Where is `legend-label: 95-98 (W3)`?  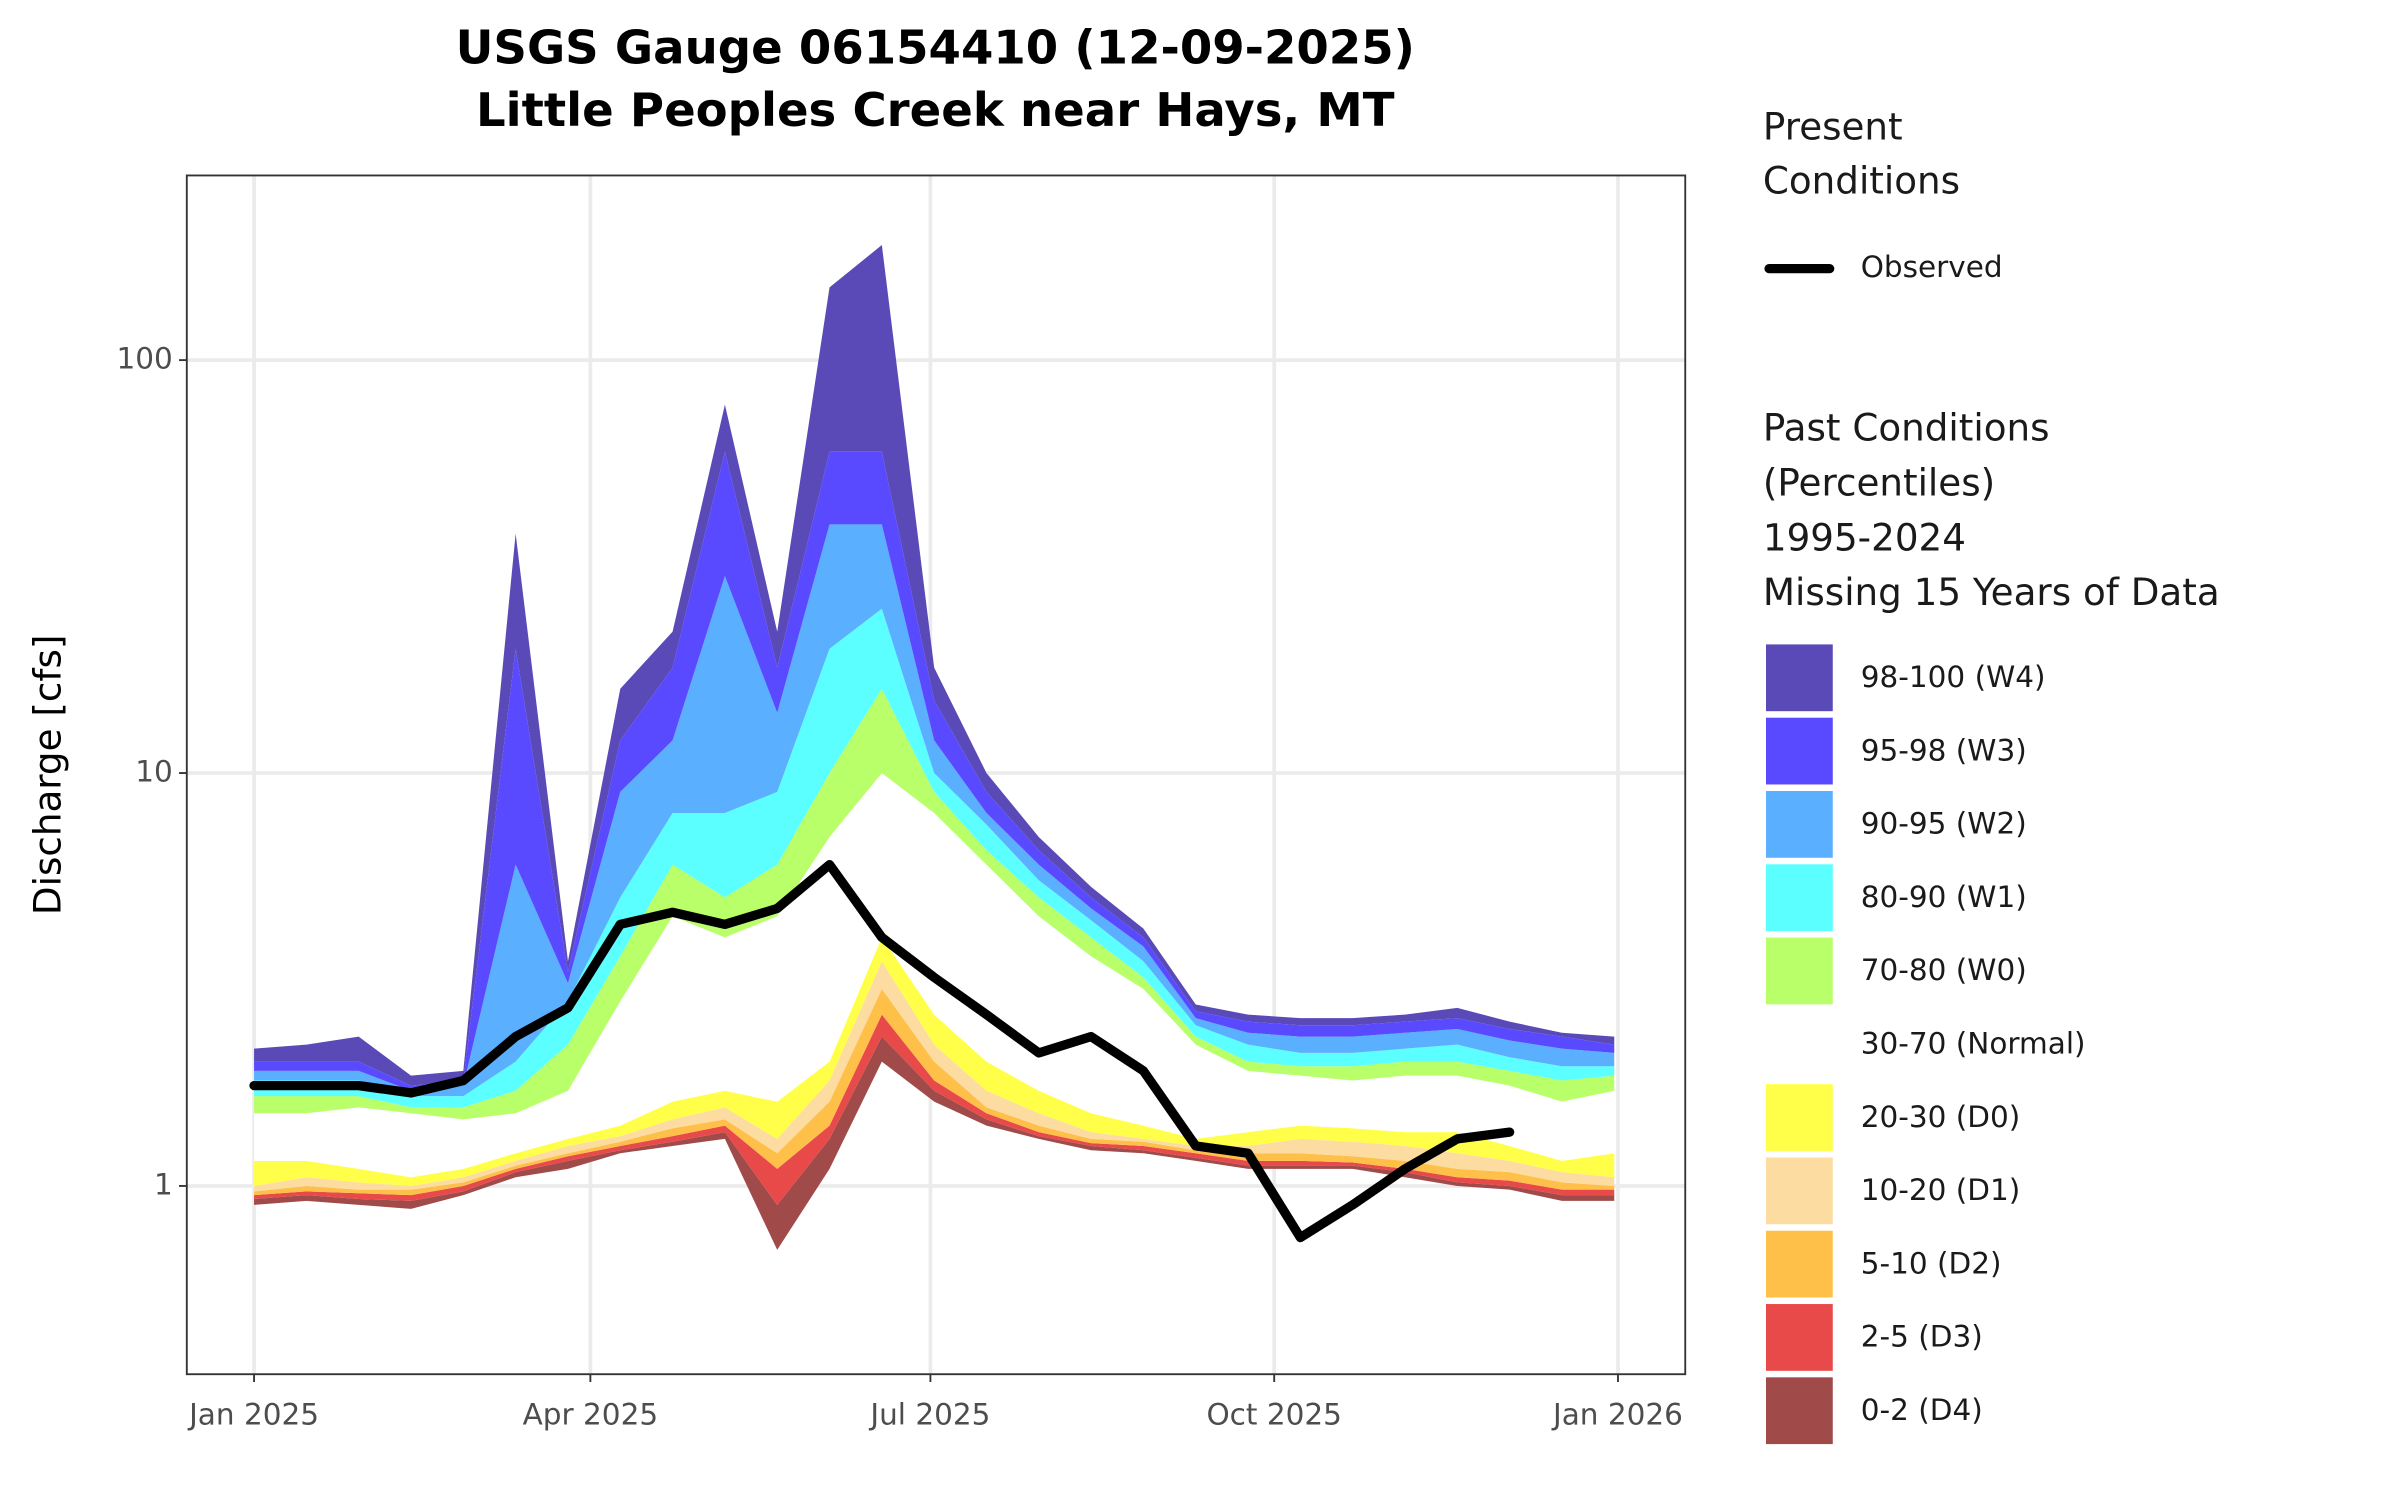
legend-label: 95-98 (W3) is located at coordinates (1944, 750).